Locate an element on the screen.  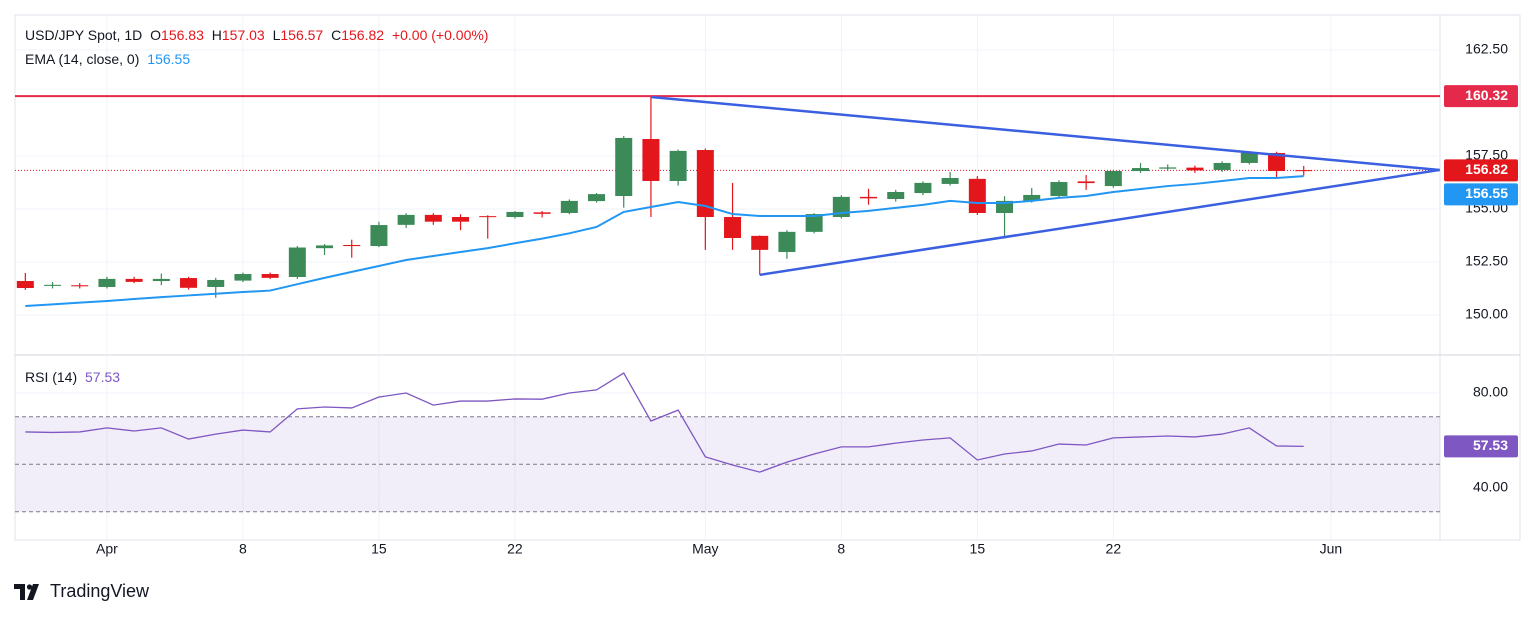
resistance-label: 160.32 is located at coordinates (1486, 95).